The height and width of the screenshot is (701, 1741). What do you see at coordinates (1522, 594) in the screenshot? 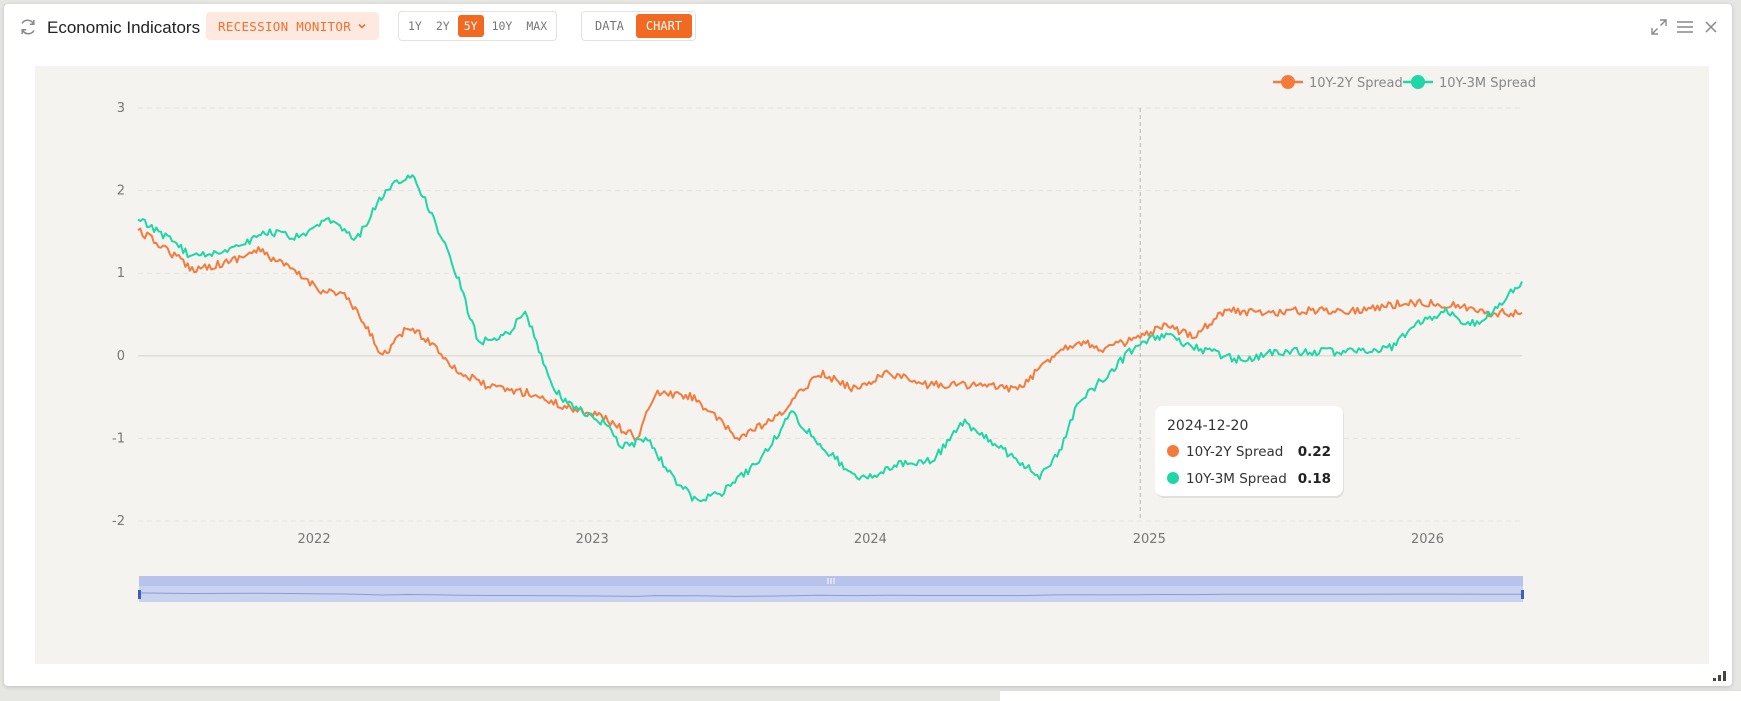
I see `navigator-handle-right` at bounding box center [1522, 594].